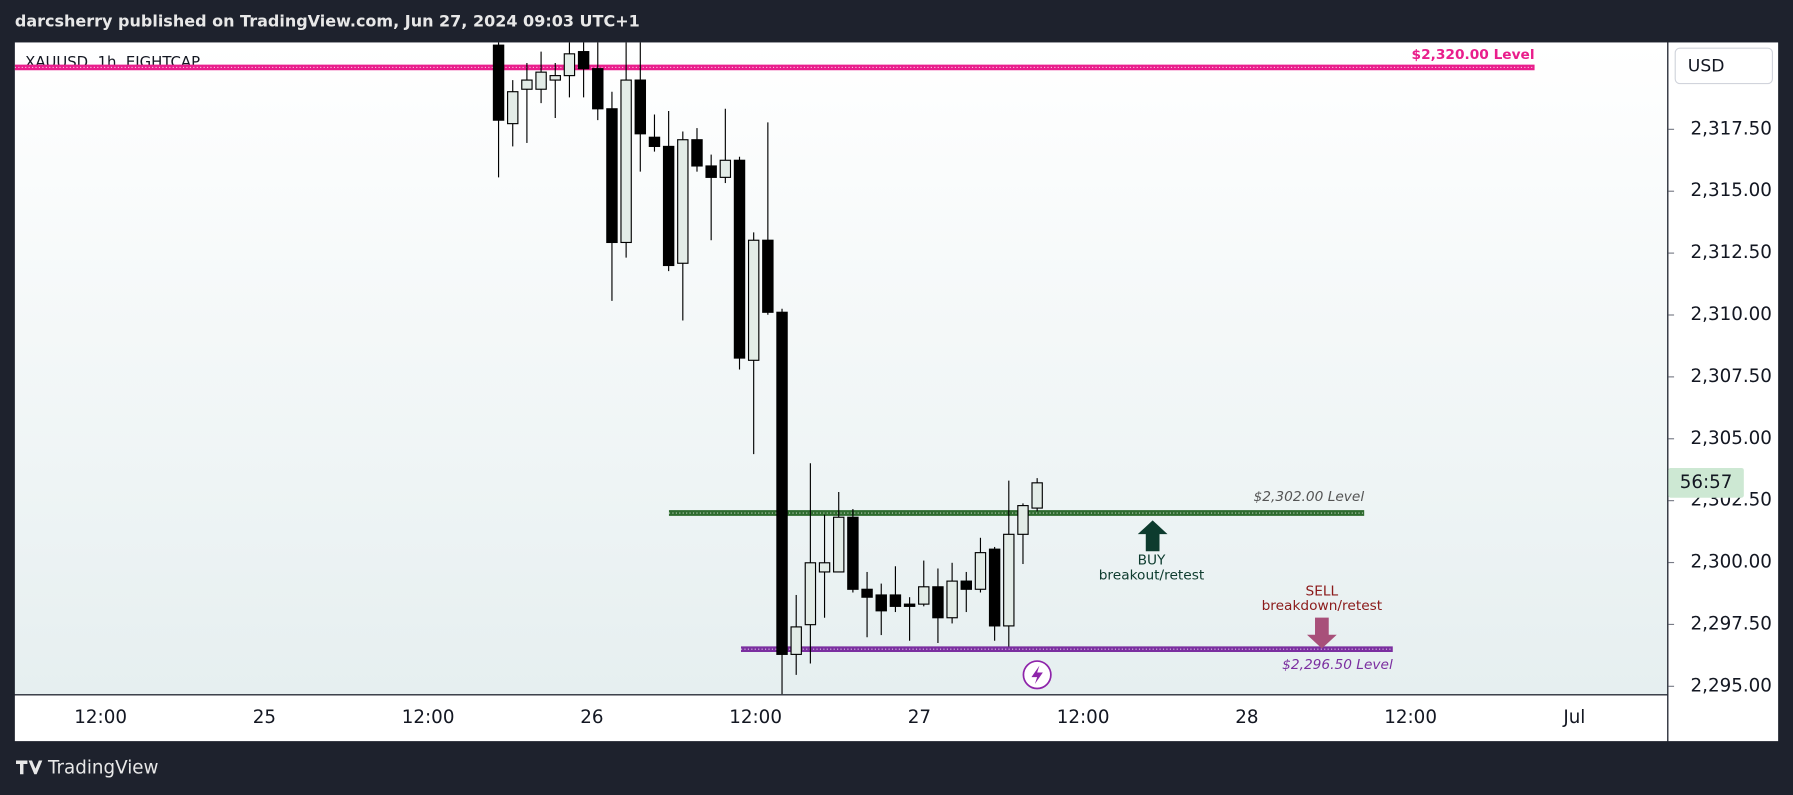  Describe the element at coordinates (1731, 623) in the screenshot. I see `y-tick-label: 2,297.50` at that location.